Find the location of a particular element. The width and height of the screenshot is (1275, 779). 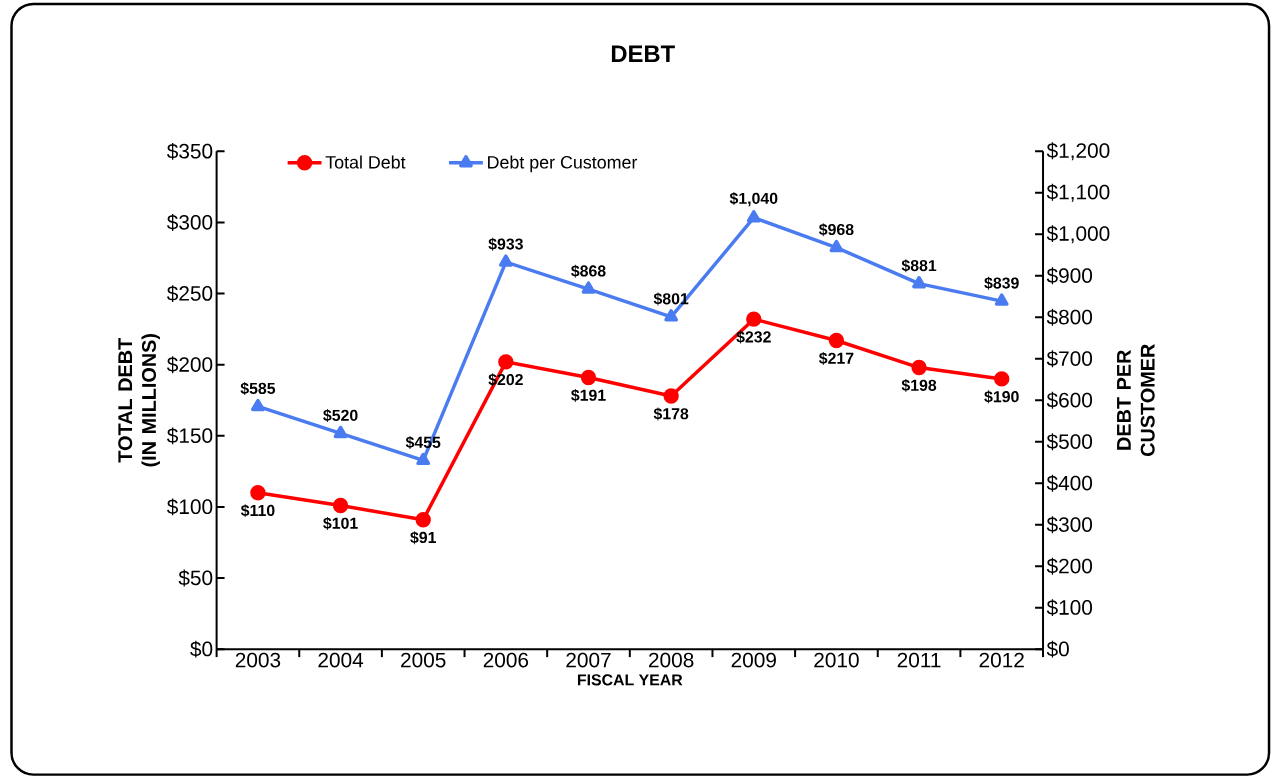

y2-tick-label: $1,200 is located at coordinates (1078, 151).